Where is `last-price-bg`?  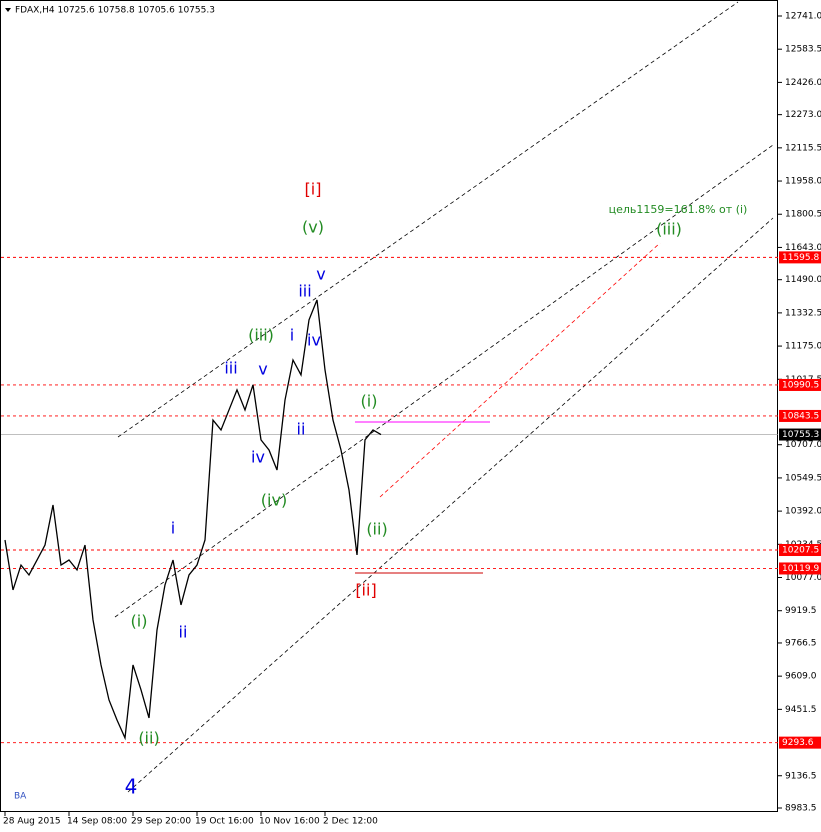
last-price-bg is located at coordinates (800, 434).